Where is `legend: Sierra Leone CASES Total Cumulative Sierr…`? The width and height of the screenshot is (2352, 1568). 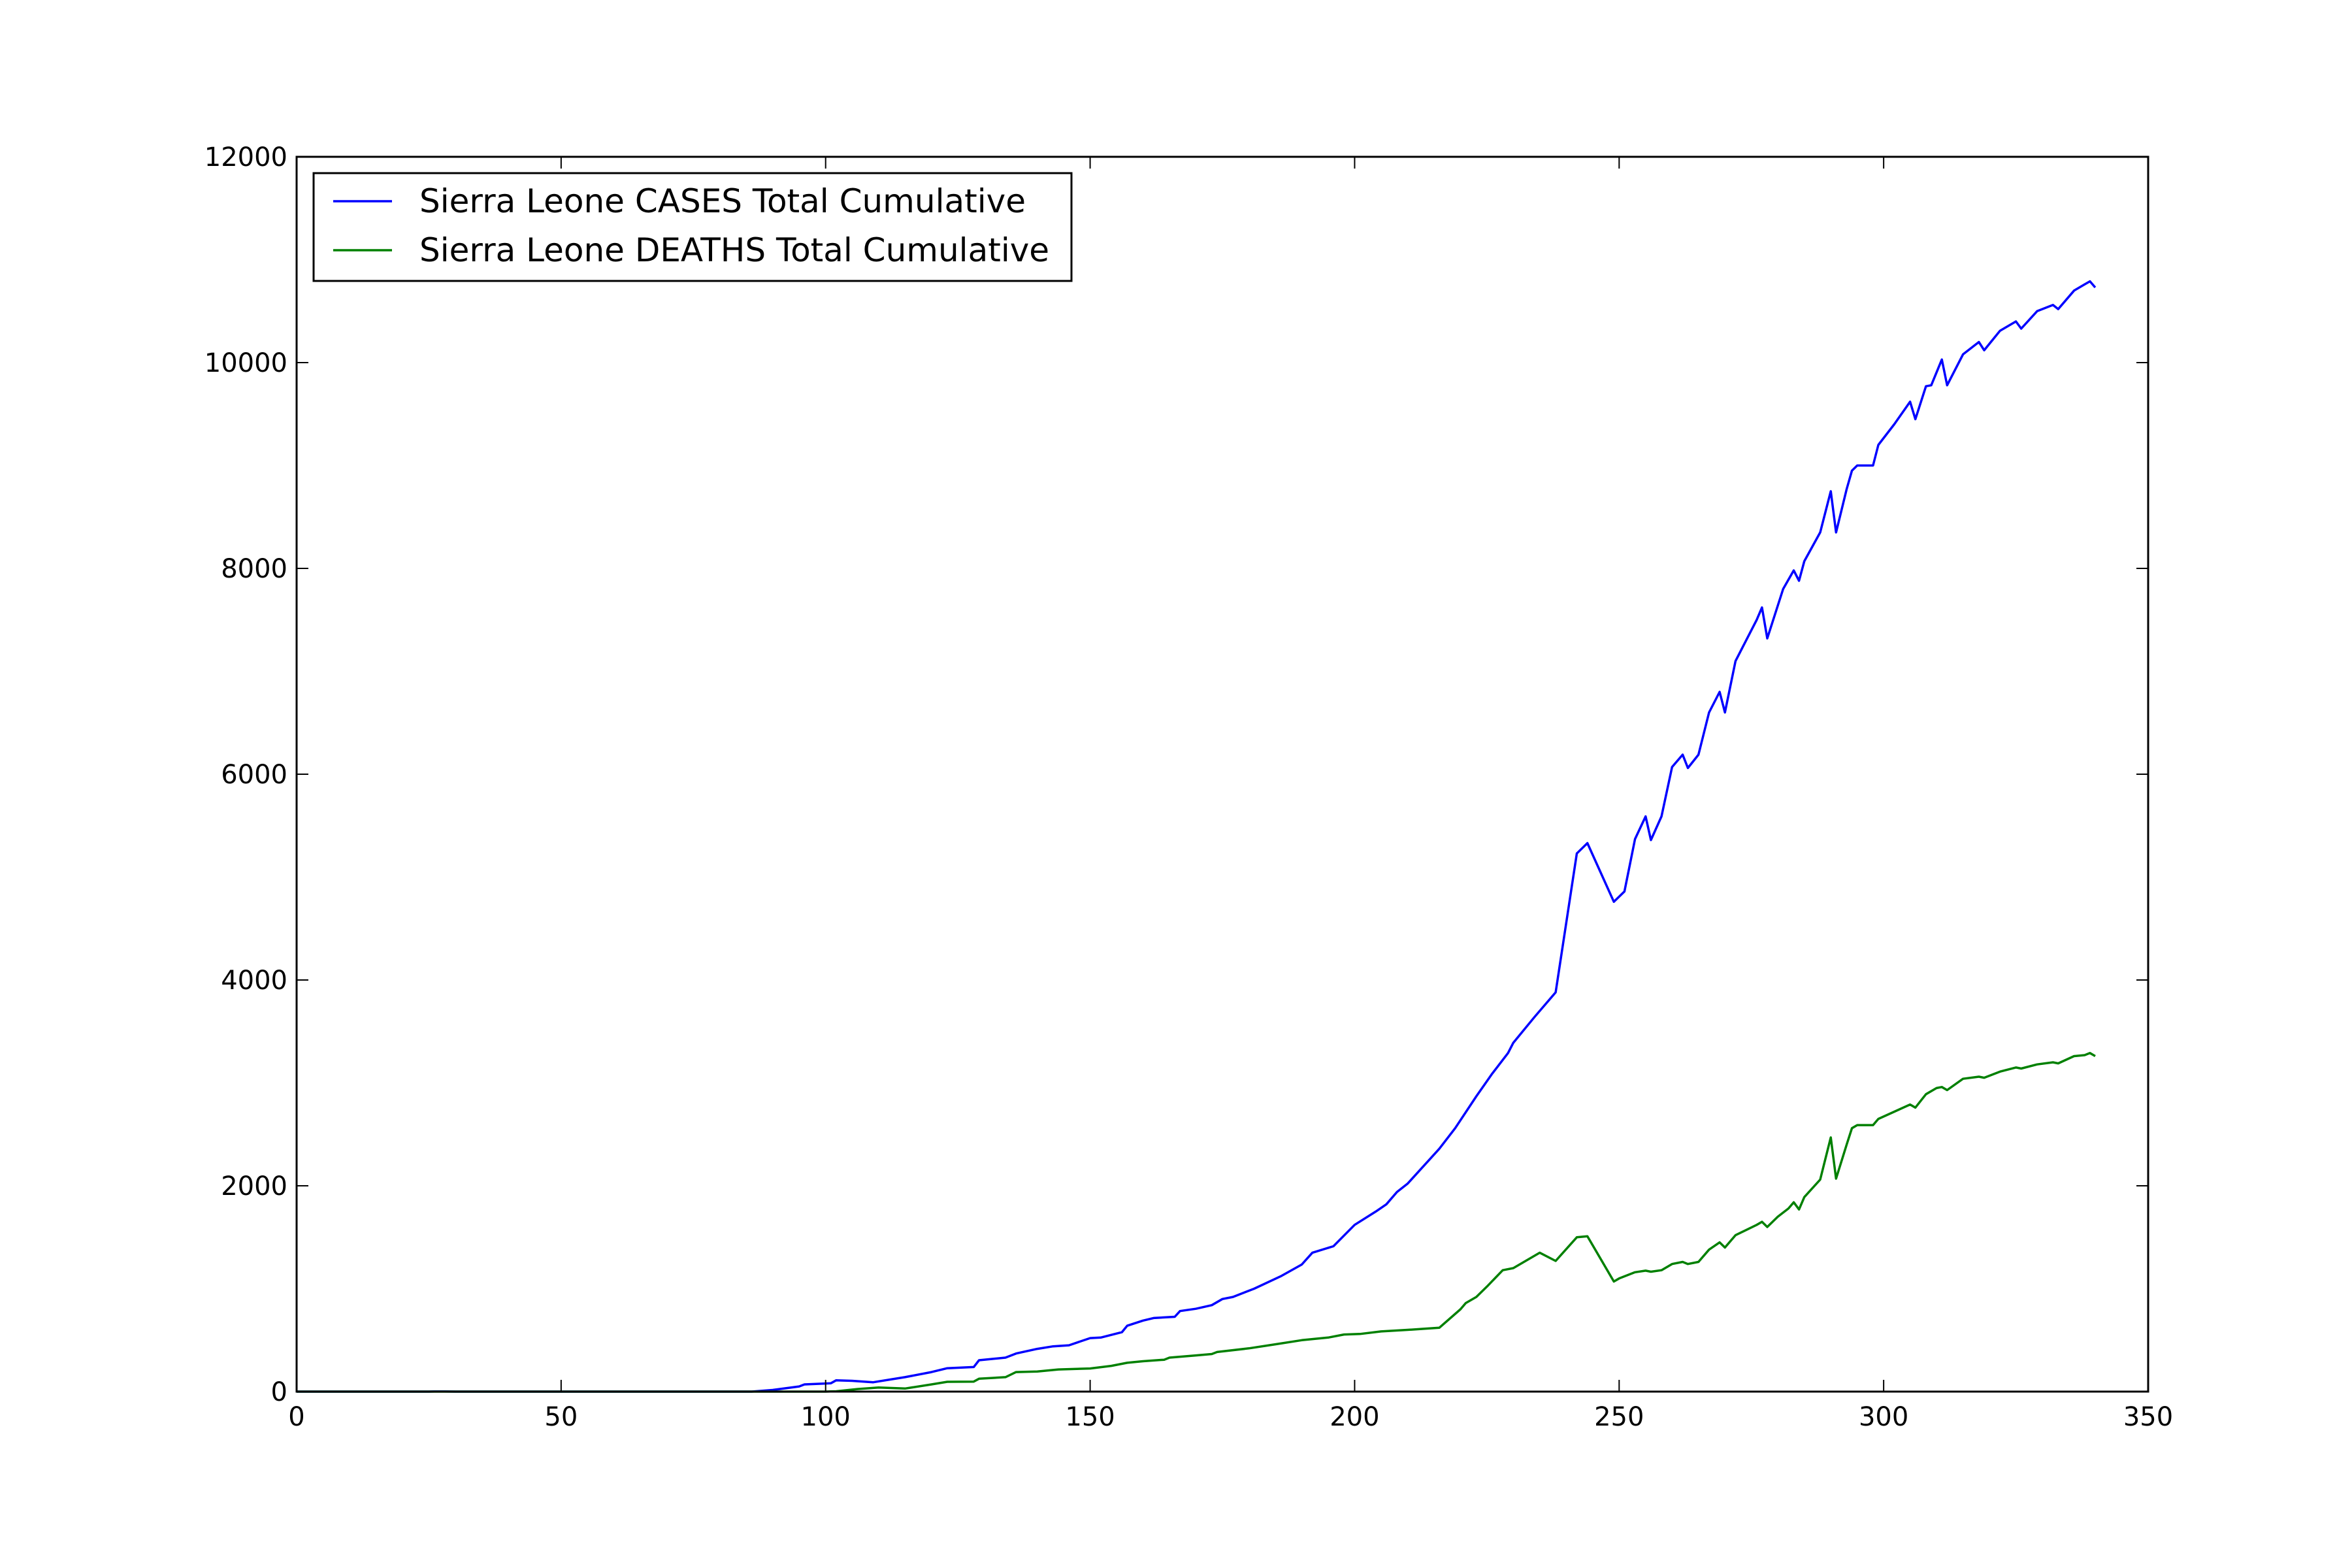
legend: Sierra Leone CASES Total Cumulative Sierr… is located at coordinates (692, 227).